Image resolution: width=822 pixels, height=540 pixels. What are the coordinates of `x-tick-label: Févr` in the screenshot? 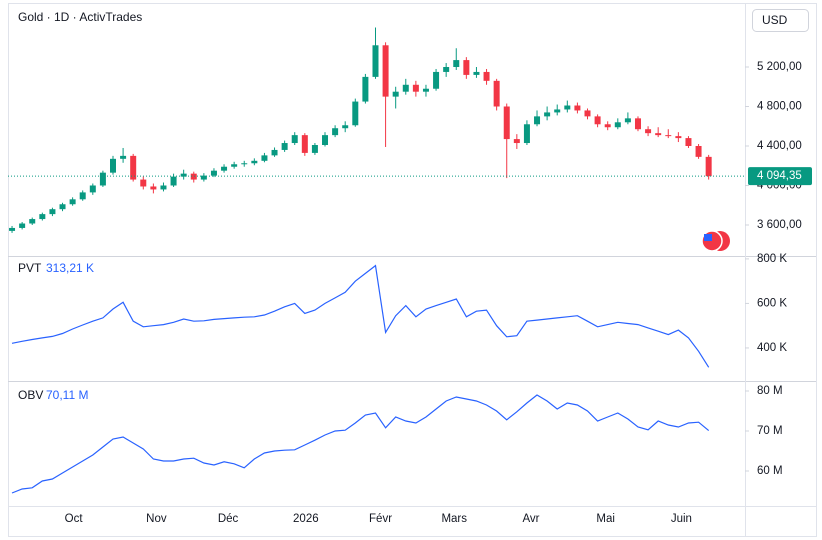 It's located at (380, 519).